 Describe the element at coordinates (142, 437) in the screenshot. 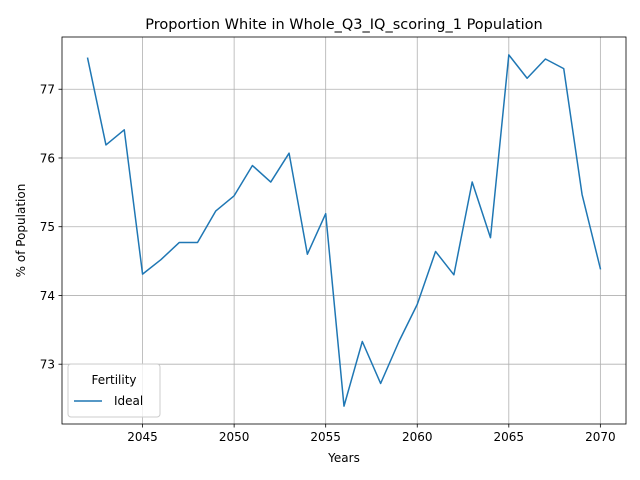

I see `x-tick-label: 2045` at that location.